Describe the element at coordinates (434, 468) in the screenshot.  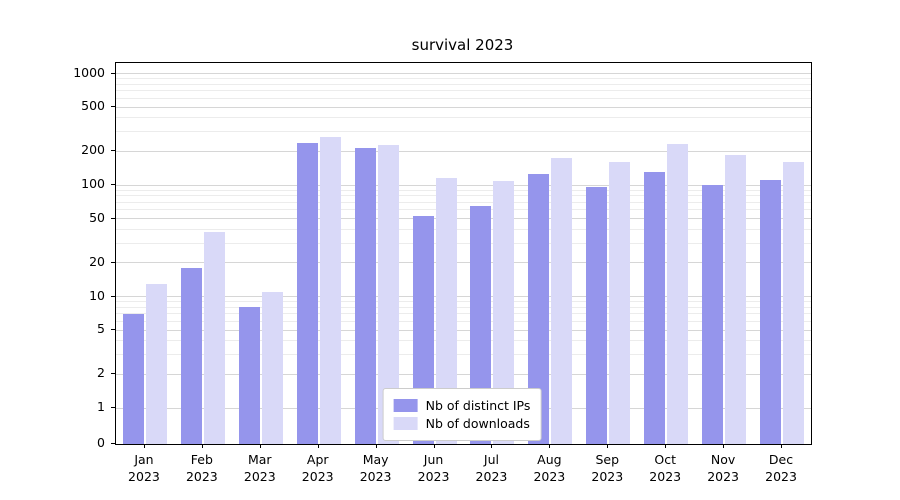
I see `x-tick-label: Jun 2023` at that location.